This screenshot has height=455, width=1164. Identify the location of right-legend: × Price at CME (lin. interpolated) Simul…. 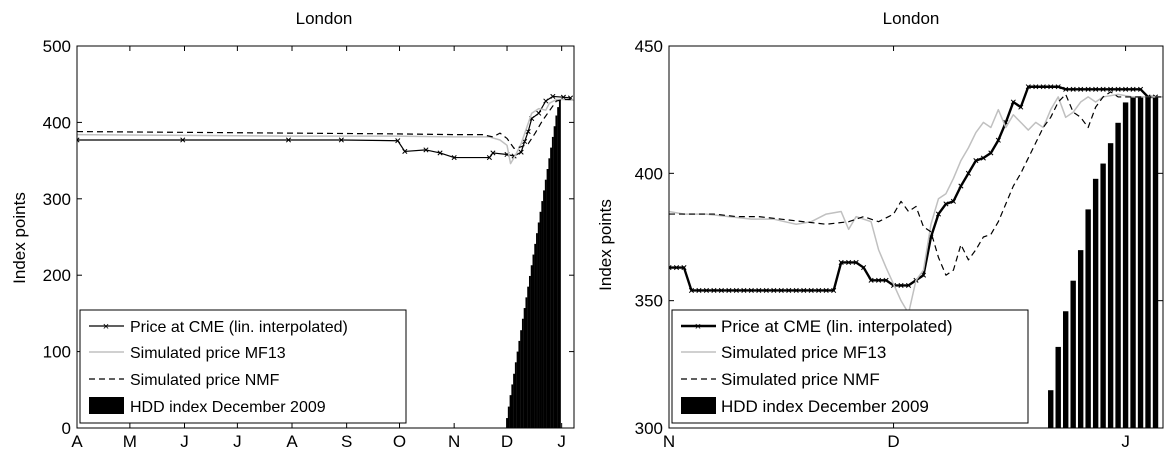
(850, 366).